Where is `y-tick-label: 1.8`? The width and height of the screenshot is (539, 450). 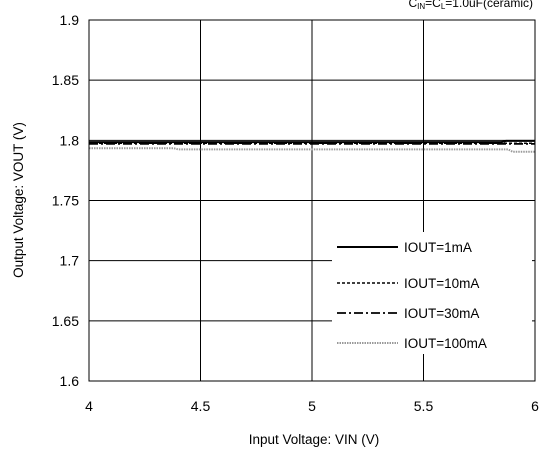
y-tick-label: 1.8 is located at coordinates (70, 140).